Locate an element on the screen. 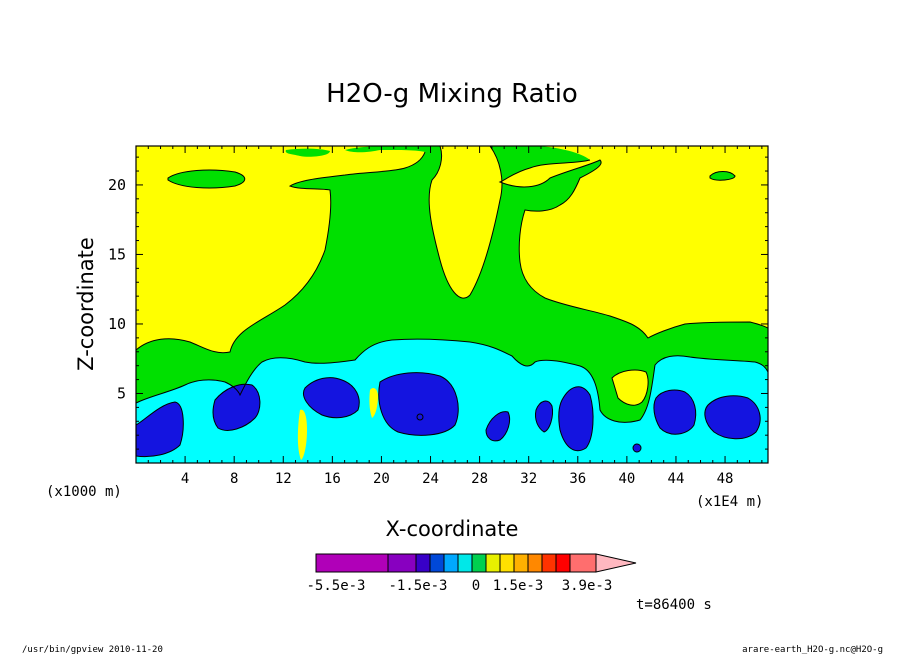 The image size is (904, 654). y-tick-20: 20 is located at coordinates (438, 185).